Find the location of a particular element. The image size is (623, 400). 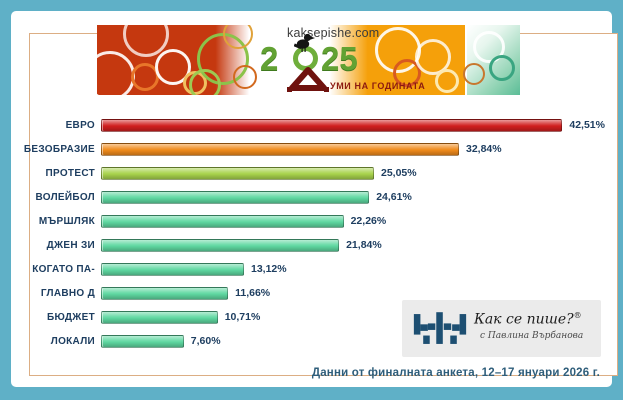

value-label: 24,61% is located at coordinates (394, 197).